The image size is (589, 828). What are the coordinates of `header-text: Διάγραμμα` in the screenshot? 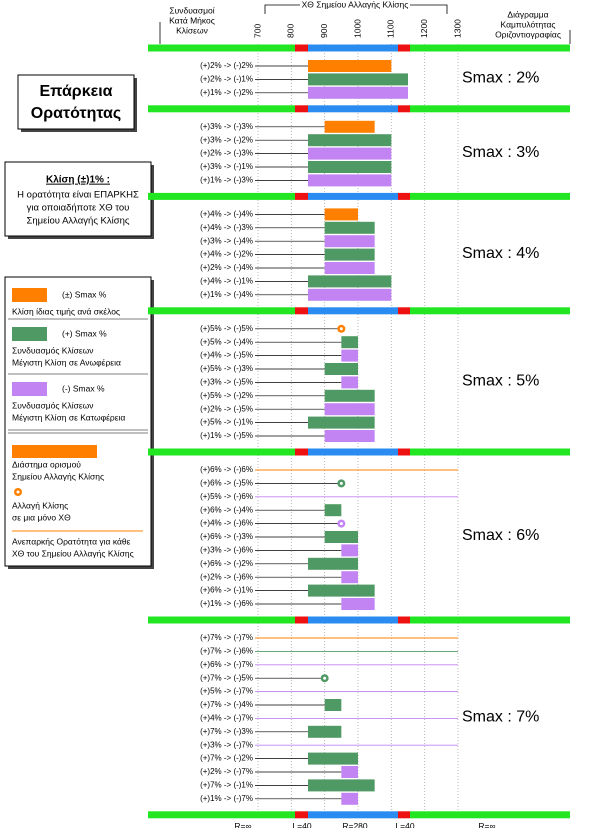 It's located at (527, 14).